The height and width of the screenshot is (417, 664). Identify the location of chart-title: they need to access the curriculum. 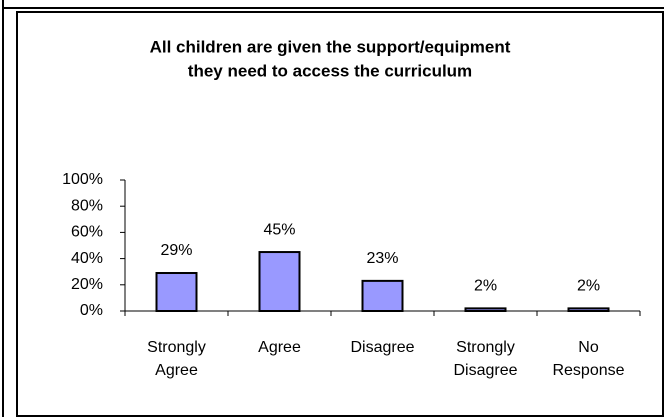
(330, 70).